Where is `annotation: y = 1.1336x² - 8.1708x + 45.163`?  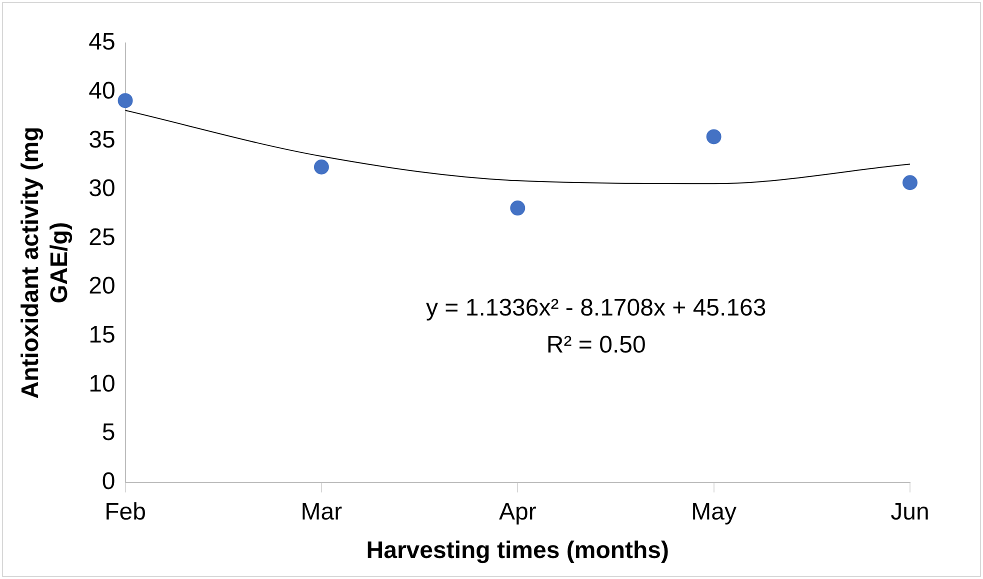 annotation: y = 1.1336x² - 8.1708x + 45.163 is located at coordinates (596, 308).